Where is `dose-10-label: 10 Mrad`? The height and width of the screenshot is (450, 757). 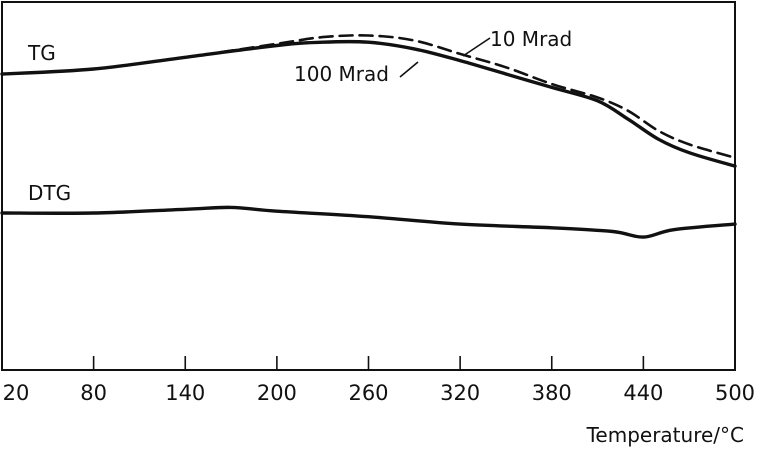 dose-10-label: 10 Mrad is located at coordinates (531, 39).